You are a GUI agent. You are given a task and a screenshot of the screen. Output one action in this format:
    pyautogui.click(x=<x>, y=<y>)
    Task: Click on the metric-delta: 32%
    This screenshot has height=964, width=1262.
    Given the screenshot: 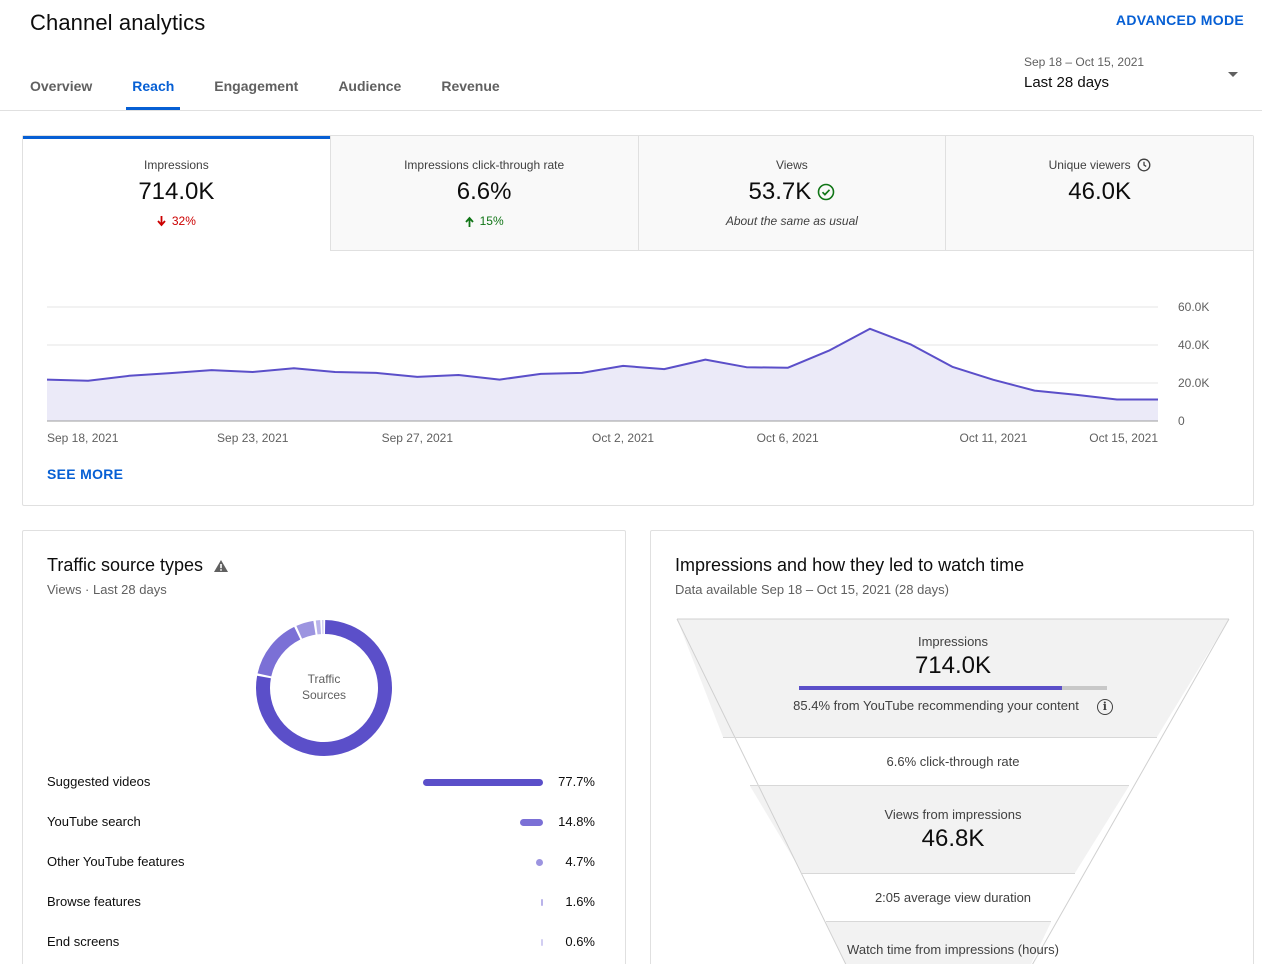 What is the action you would take?
    pyautogui.click(x=176, y=221)
    